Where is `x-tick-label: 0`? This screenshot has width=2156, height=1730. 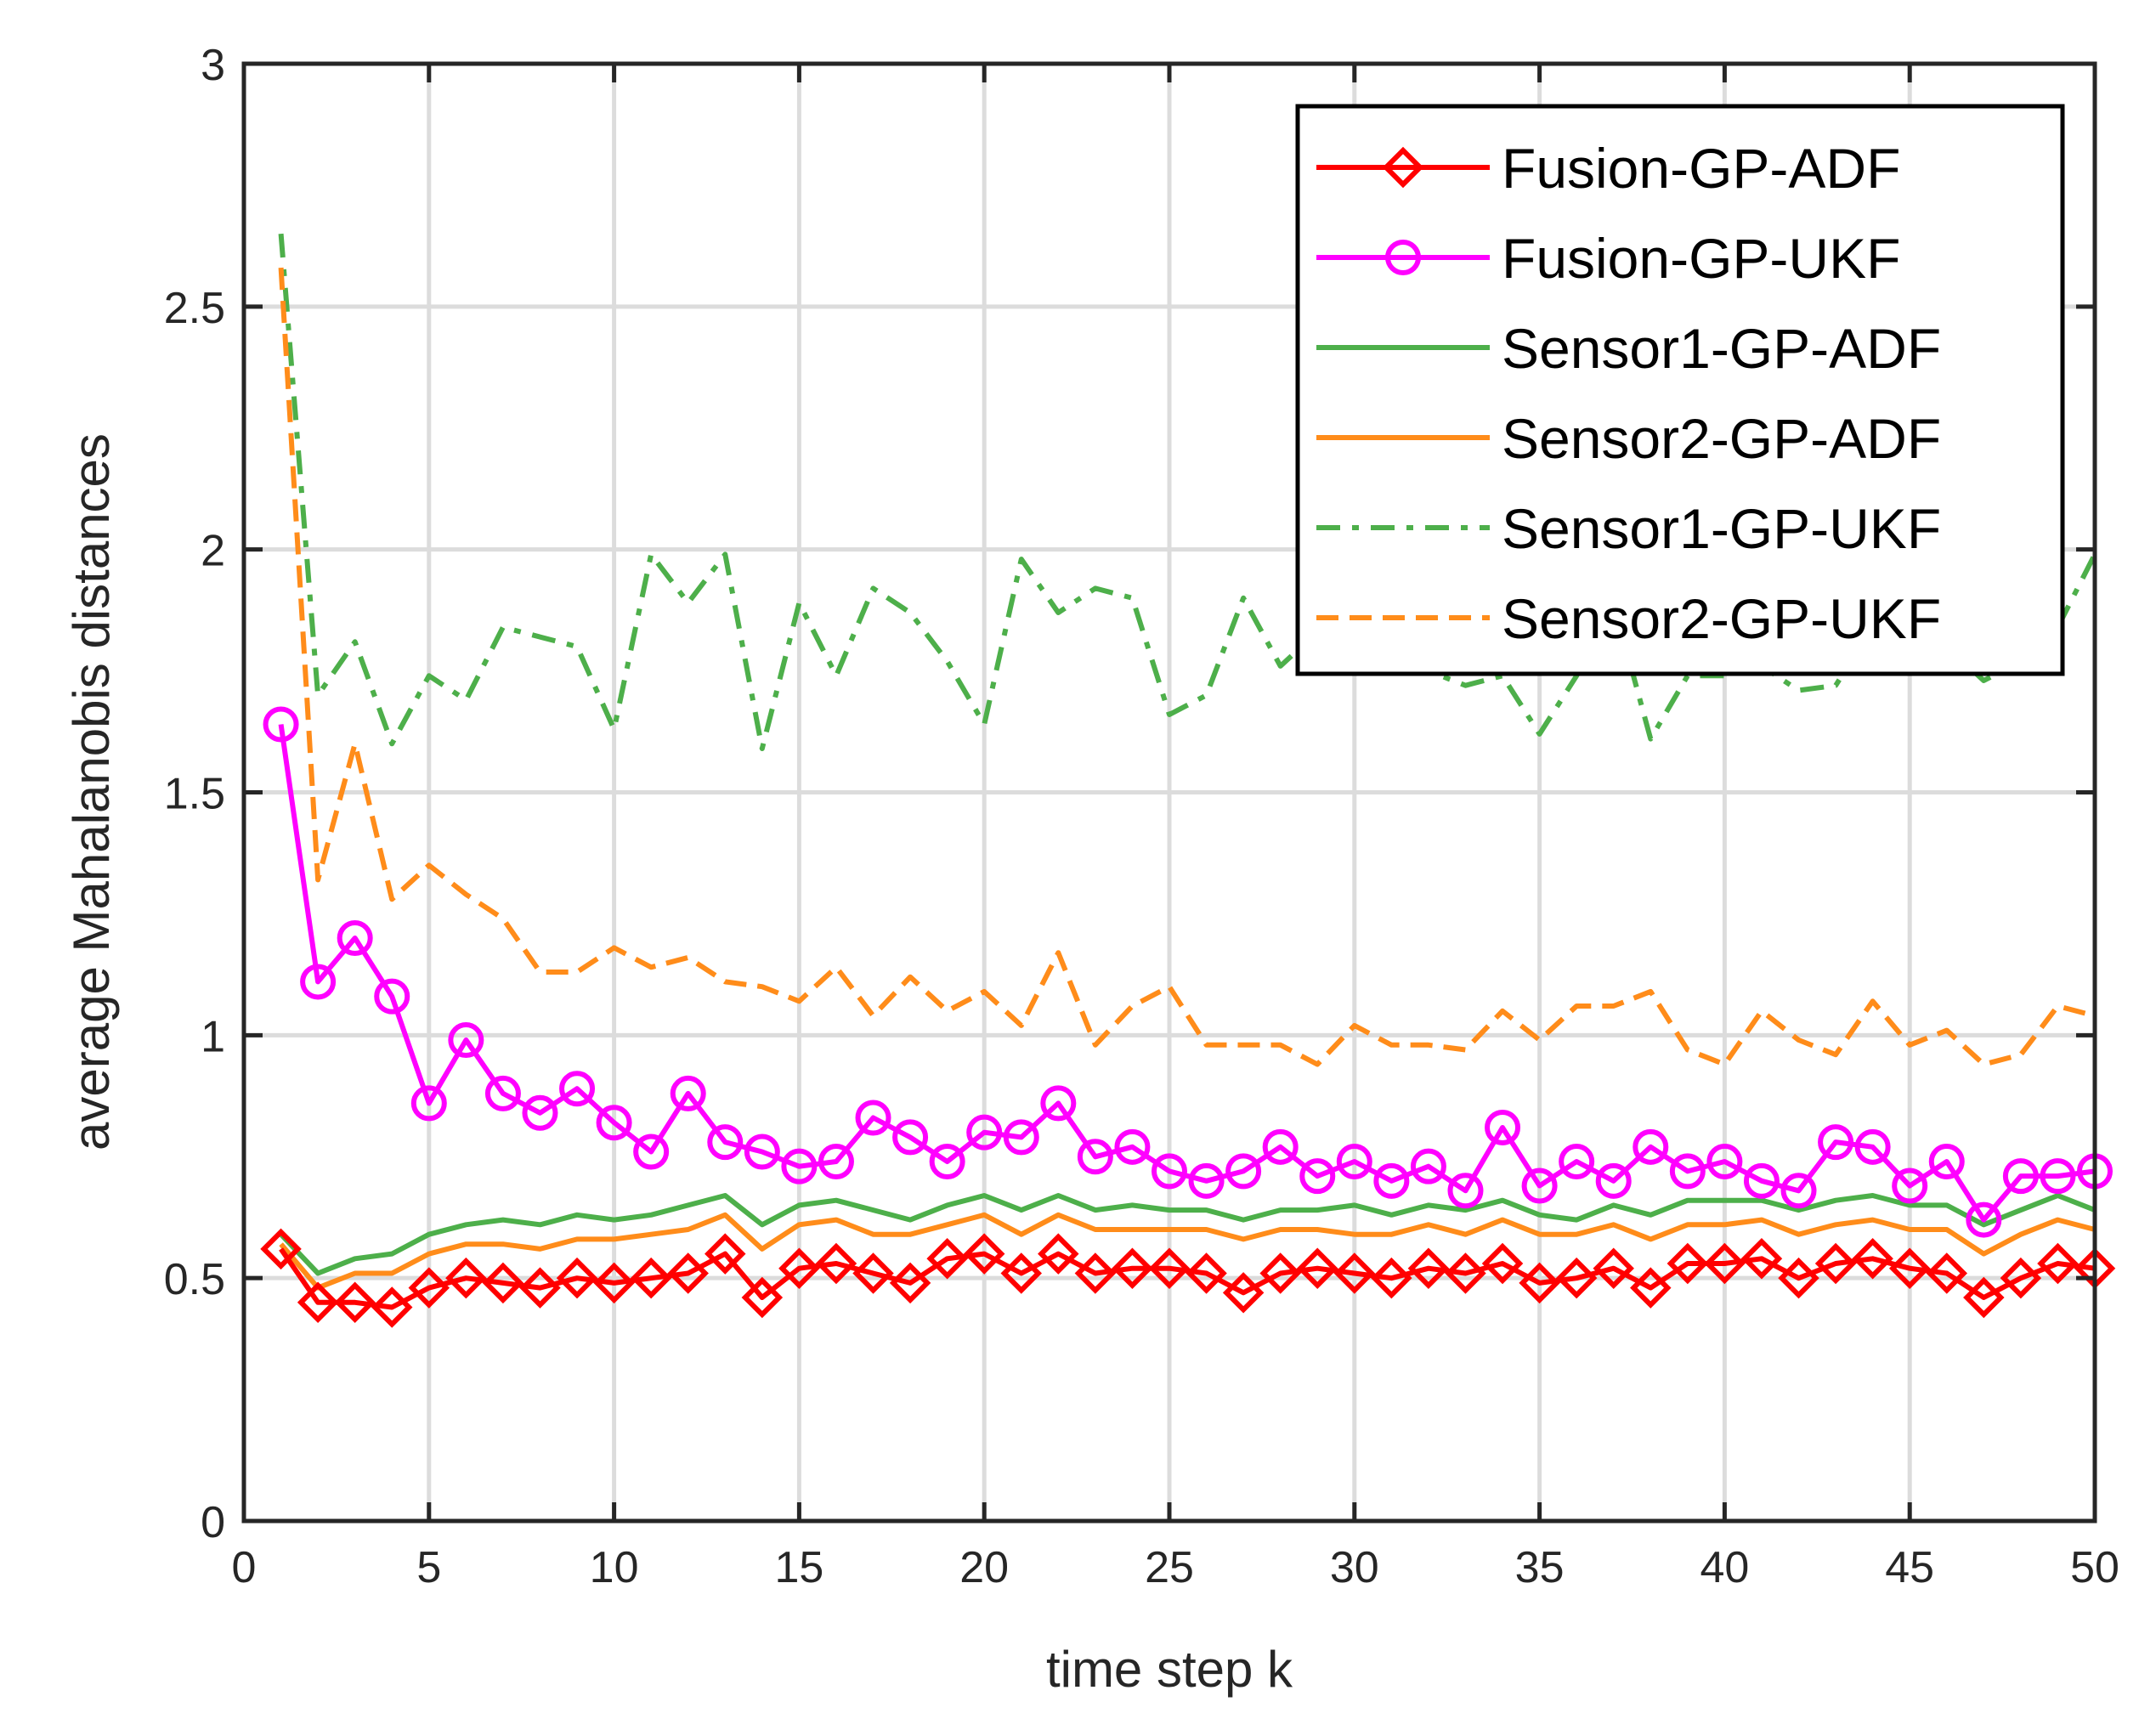 x-tick-label: 0 is located at coordinates (244, 1567).